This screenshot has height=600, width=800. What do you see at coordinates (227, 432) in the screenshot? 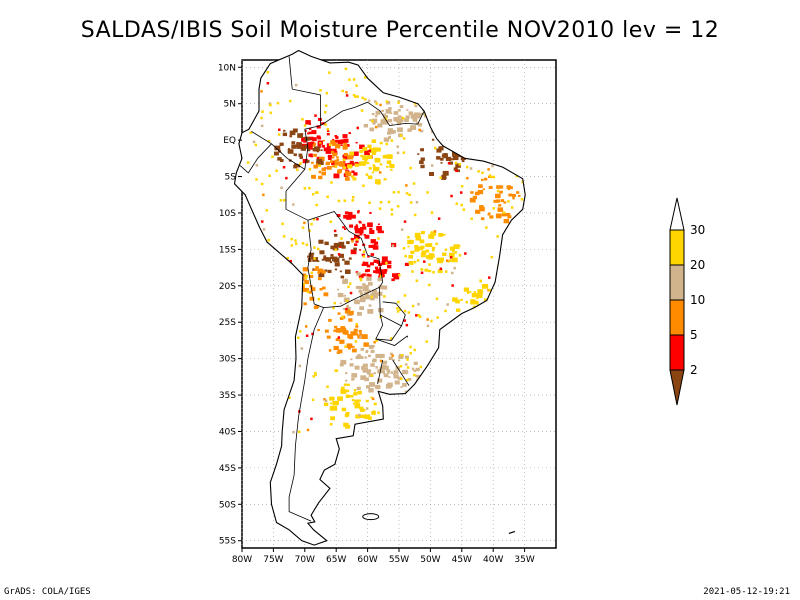
I see `lat-tick-label: 40S` at bounding box center [227, 432].